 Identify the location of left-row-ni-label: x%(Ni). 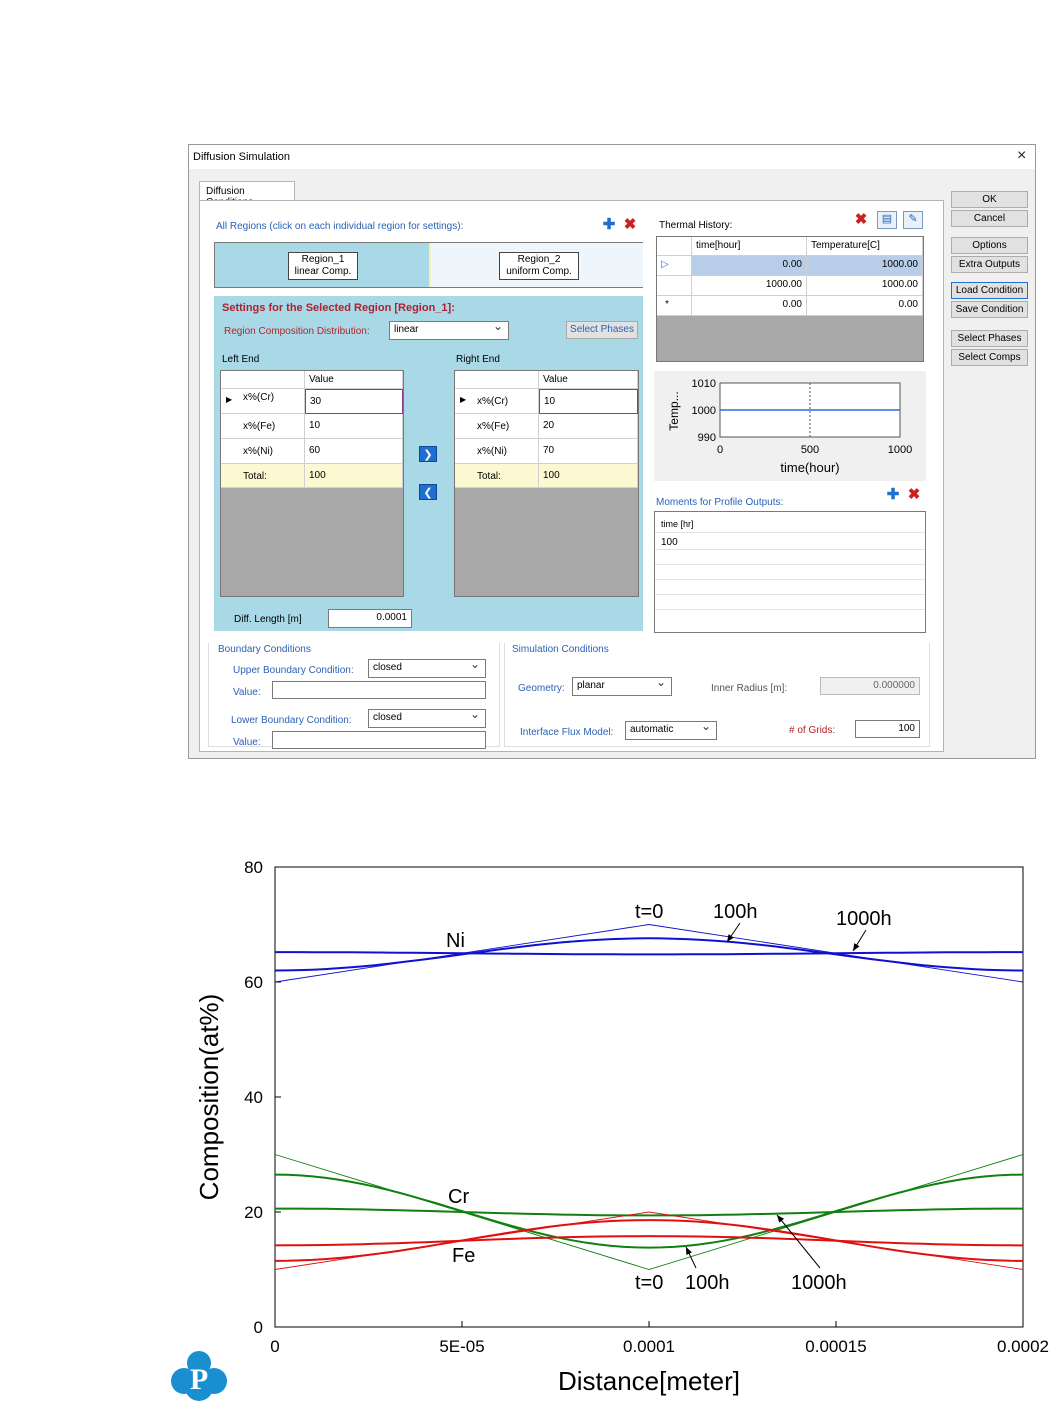
(263, 451).